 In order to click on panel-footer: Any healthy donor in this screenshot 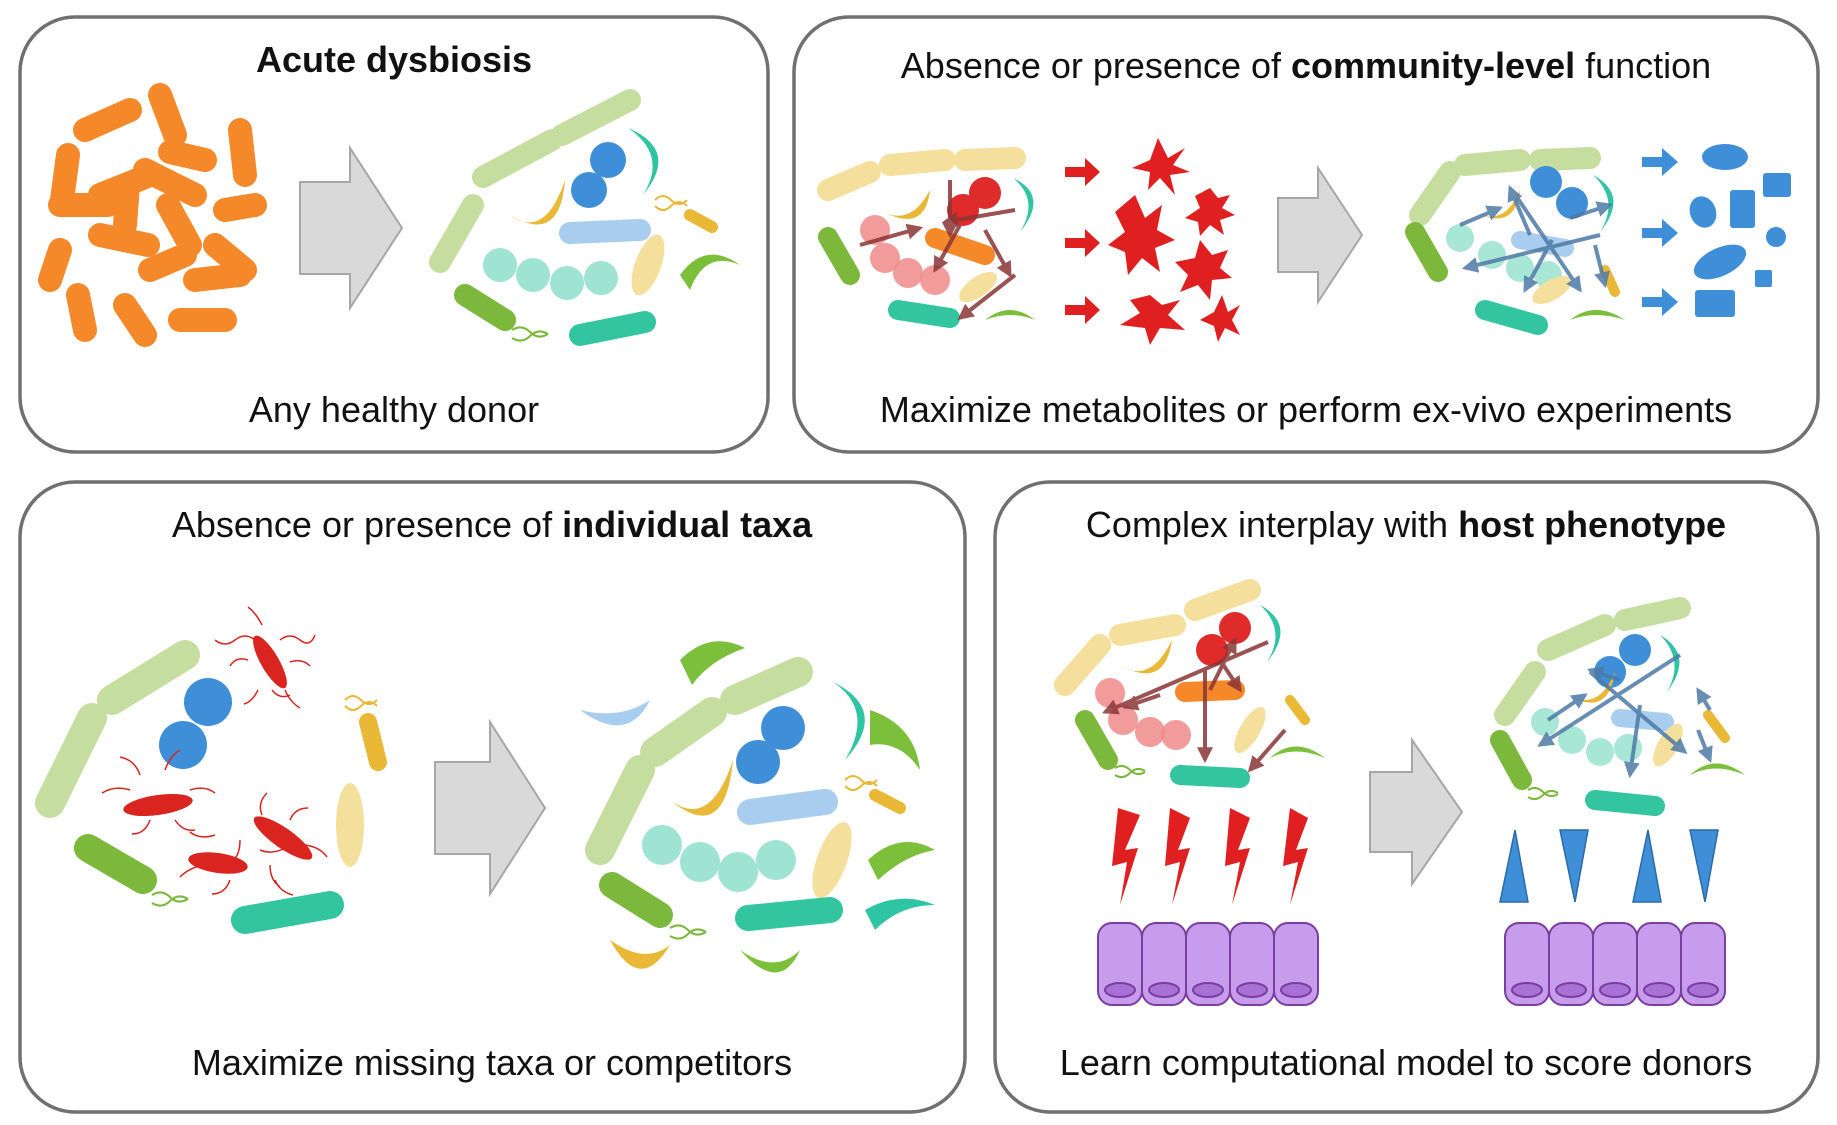, I will do `click(394, 409)`.